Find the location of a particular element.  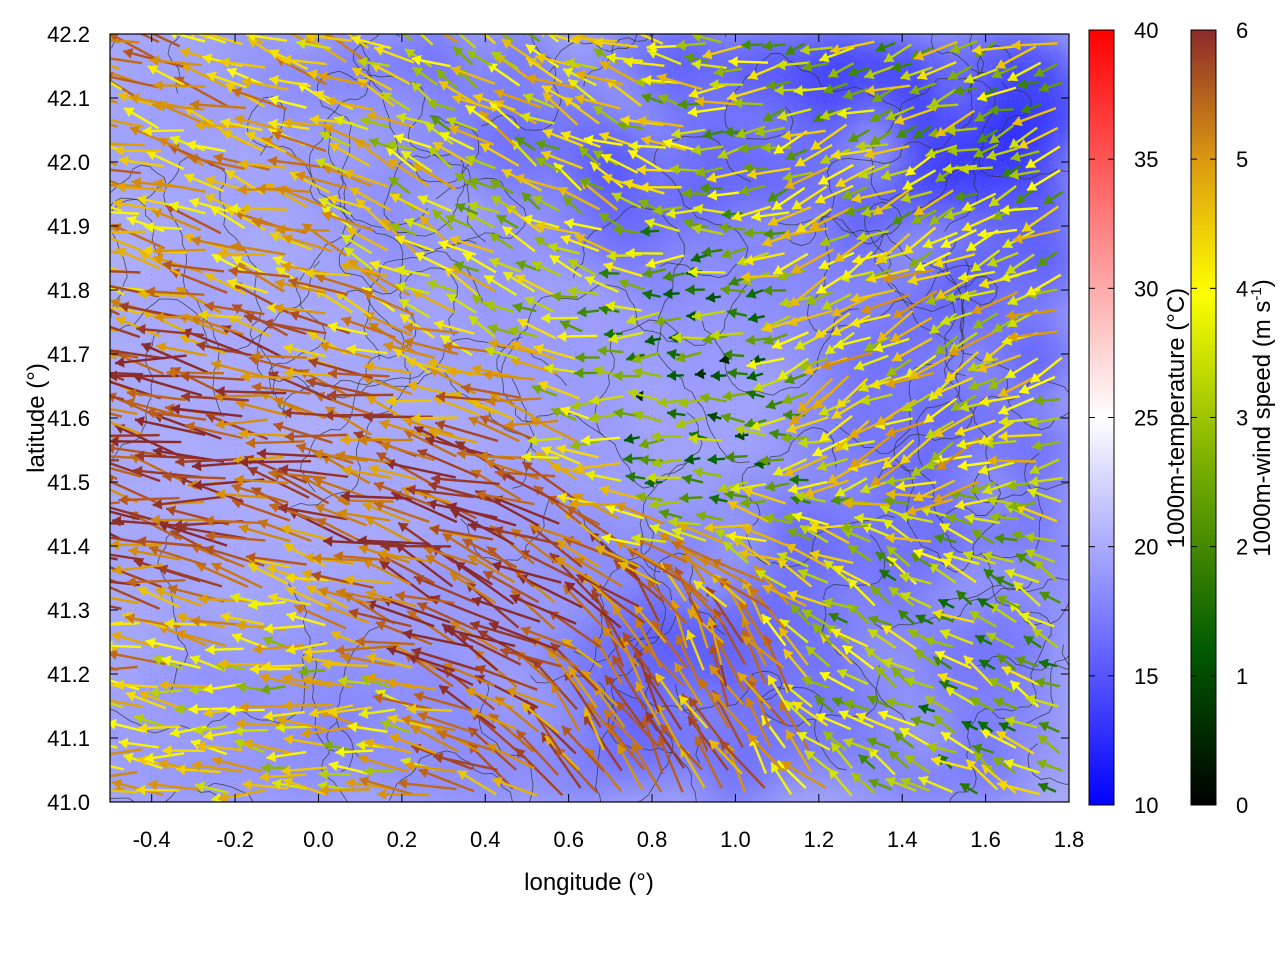

y-tick-label: 42.0 is located at coordinates (68, 162).